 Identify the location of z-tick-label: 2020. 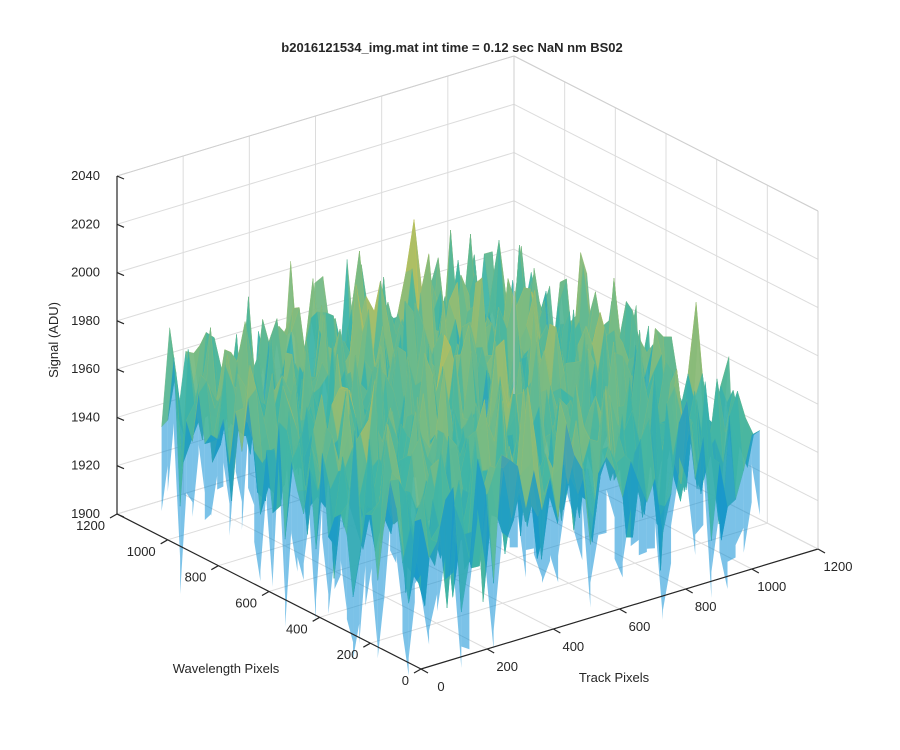
(85, 223).